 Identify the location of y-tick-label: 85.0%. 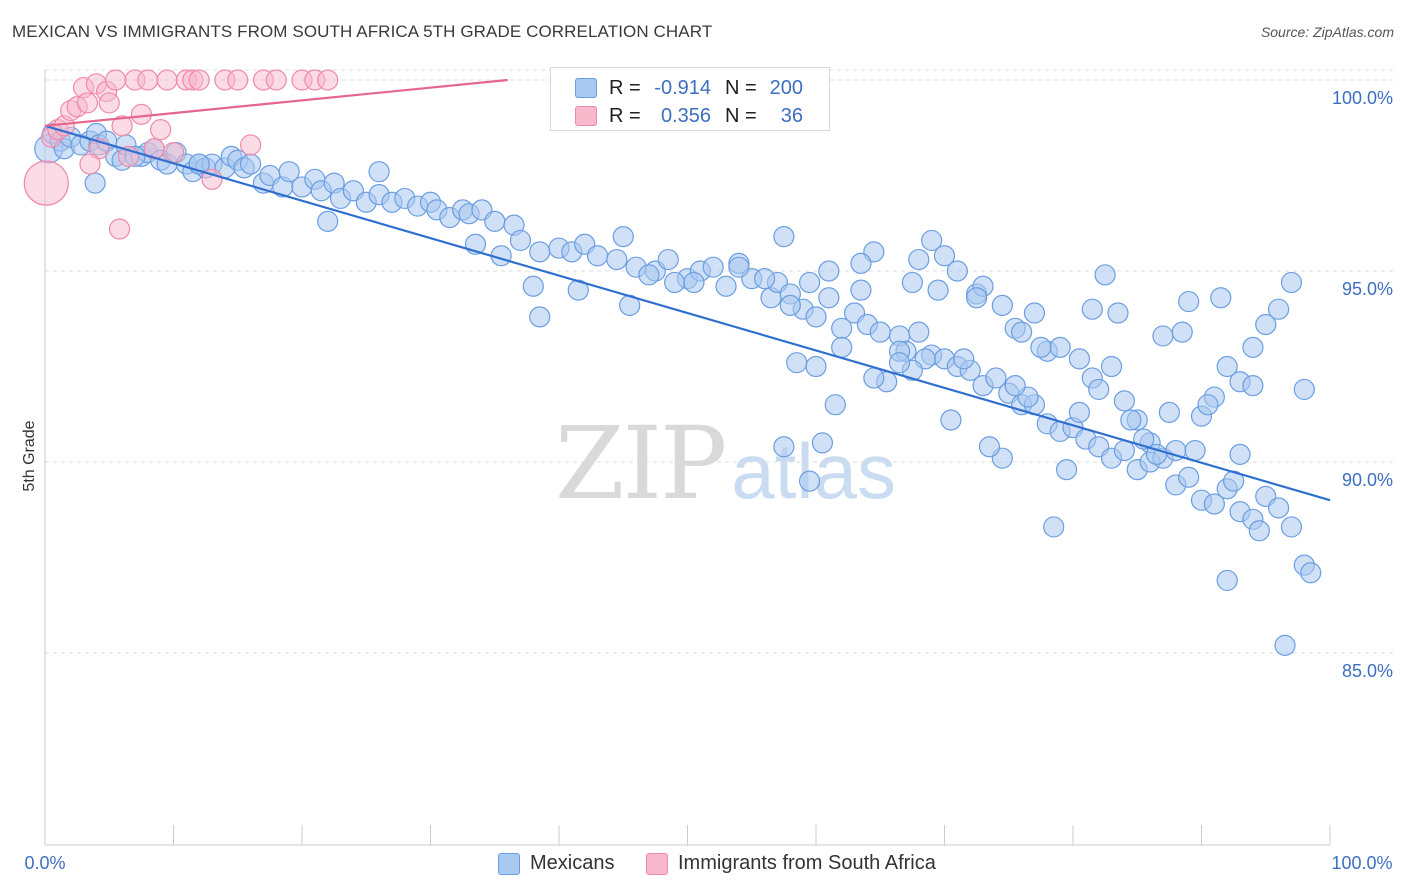
(1367, 671).